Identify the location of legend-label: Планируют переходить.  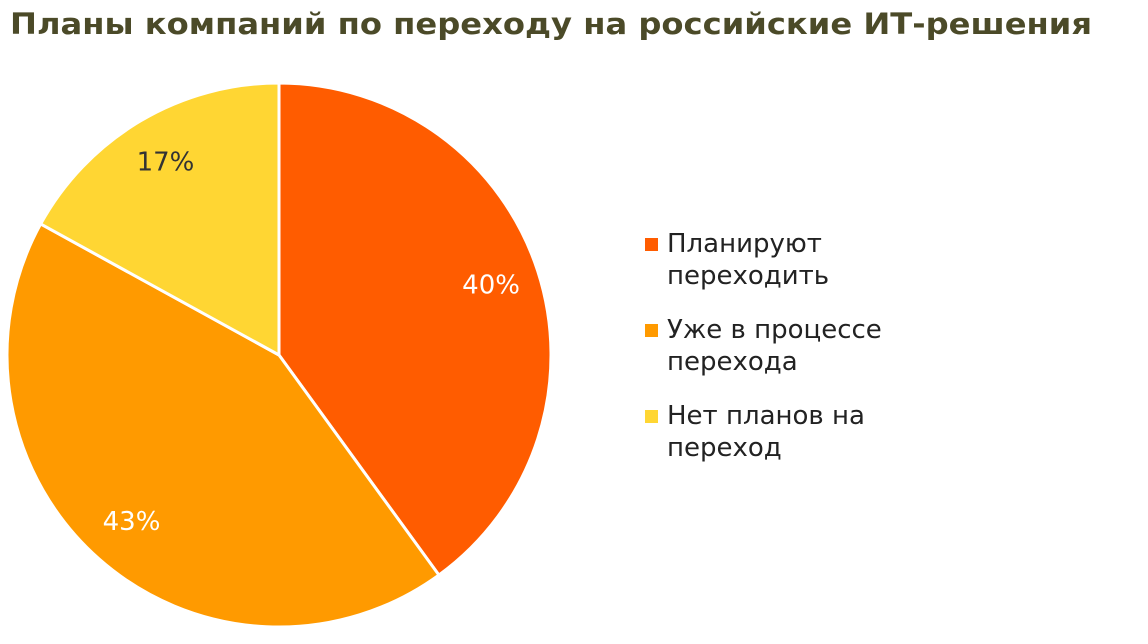
(748, 260).